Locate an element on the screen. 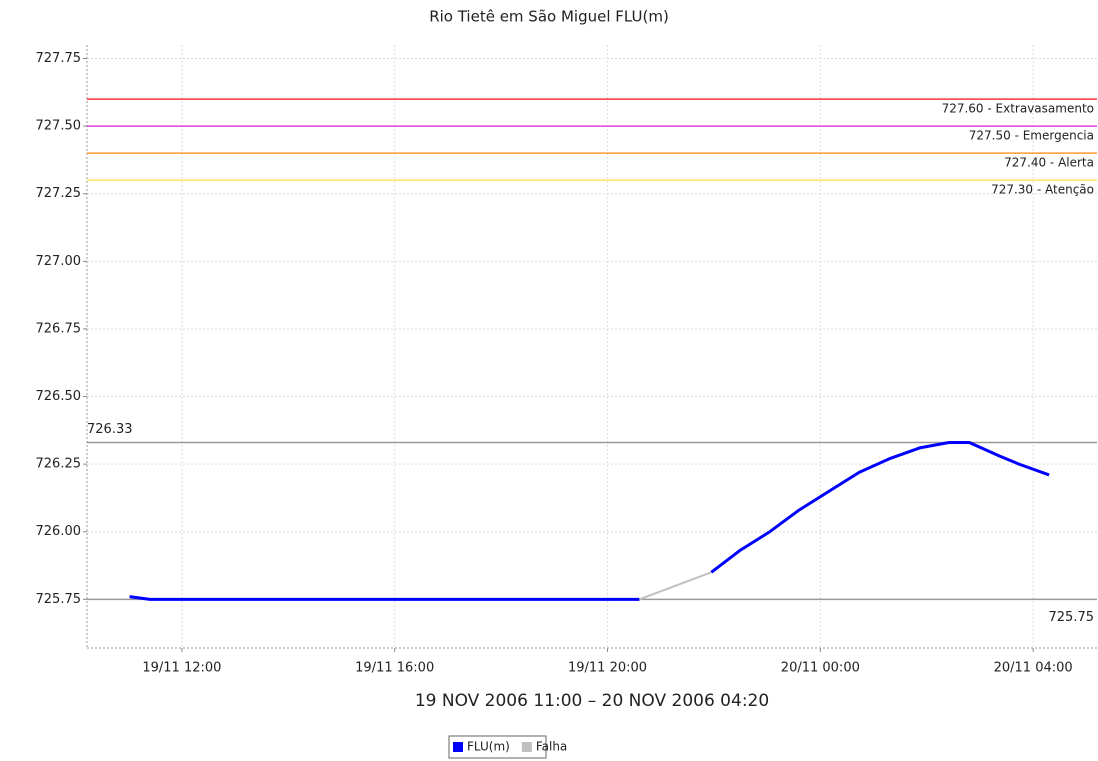 This screenshot has height=761, width=1098. x-axis-label: 19 NOV 2006 11:00 – 20 NOV 2006 04:20 is located at coordinates (592, 701).